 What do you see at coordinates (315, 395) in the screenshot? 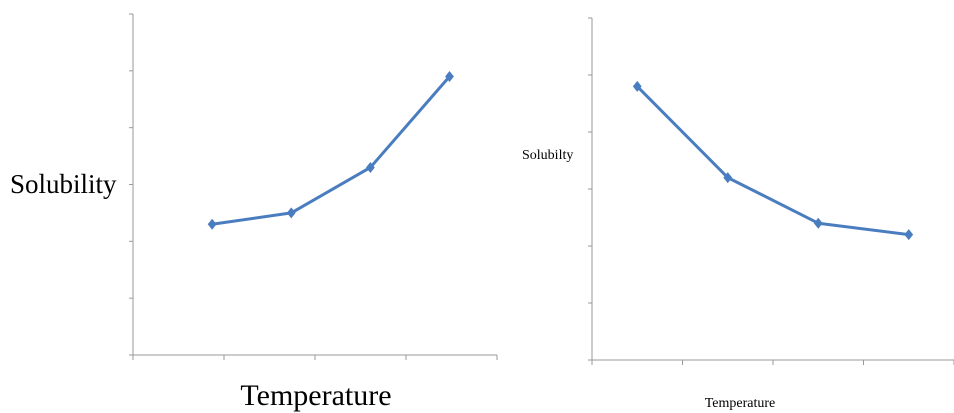
I see `chart-left-x-axis-label: Temperature` at bounding box center [315, 395].